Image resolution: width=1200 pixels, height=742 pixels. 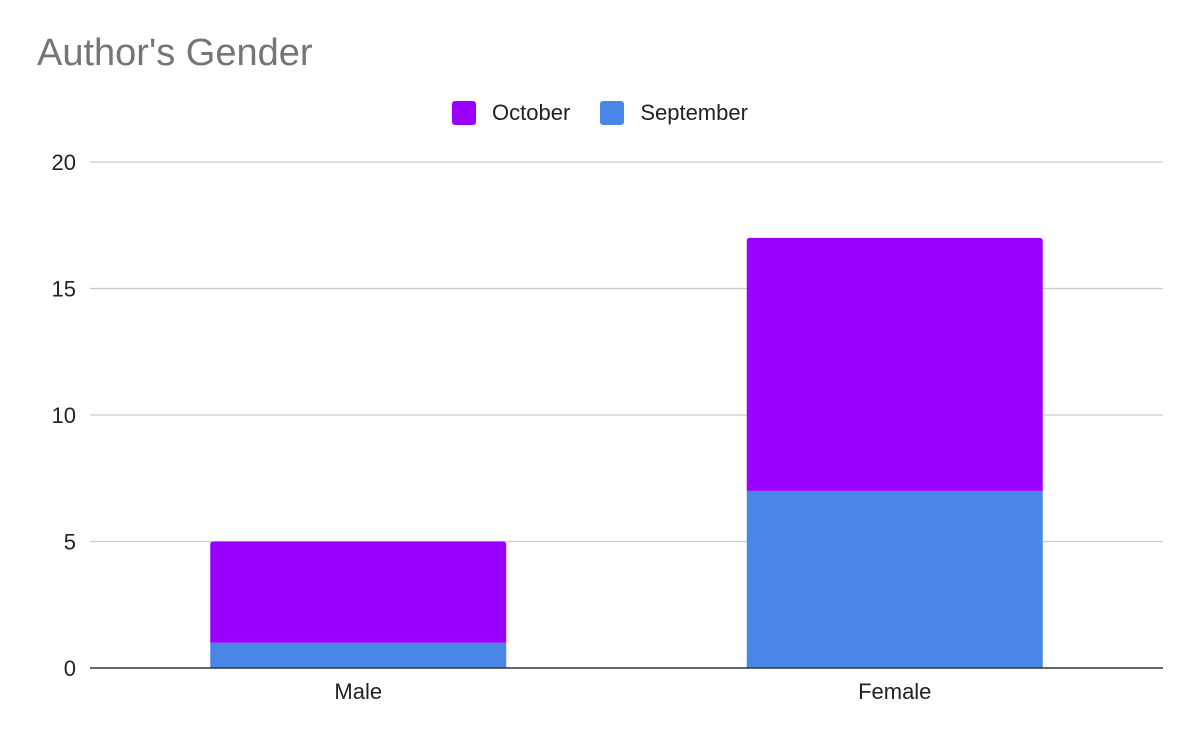 What do you see at coordinates (612, 113) in the screenshot?
I see `legend-swatch-september` at bounding box center [612, 113].